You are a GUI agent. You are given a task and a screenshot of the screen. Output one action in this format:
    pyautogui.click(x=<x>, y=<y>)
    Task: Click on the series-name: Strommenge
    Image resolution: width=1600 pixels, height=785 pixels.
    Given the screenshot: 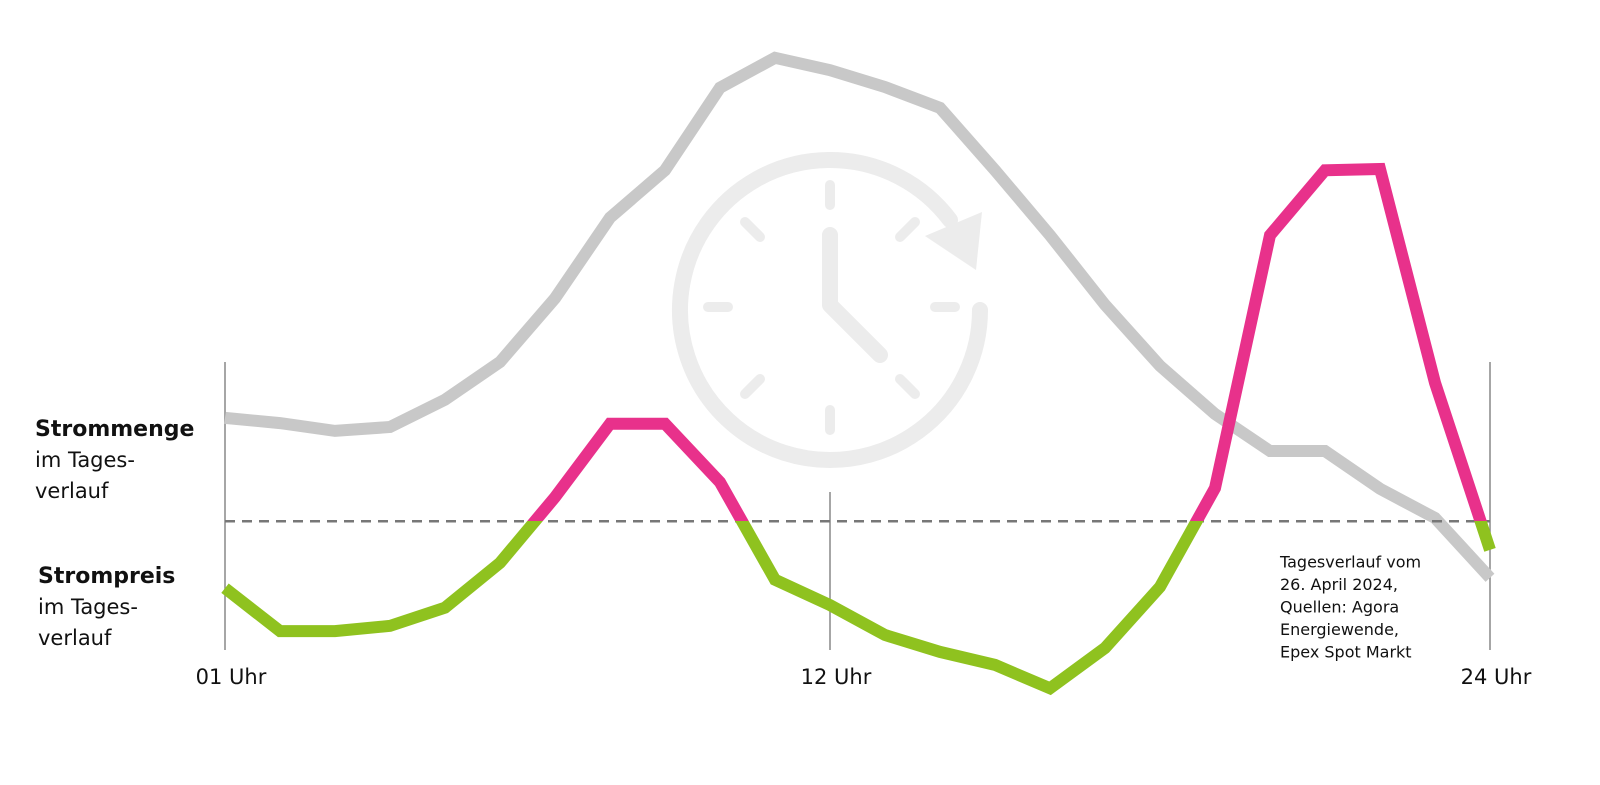 What is the action you would take?
    pyautogui.click(x=114, y=429)
    